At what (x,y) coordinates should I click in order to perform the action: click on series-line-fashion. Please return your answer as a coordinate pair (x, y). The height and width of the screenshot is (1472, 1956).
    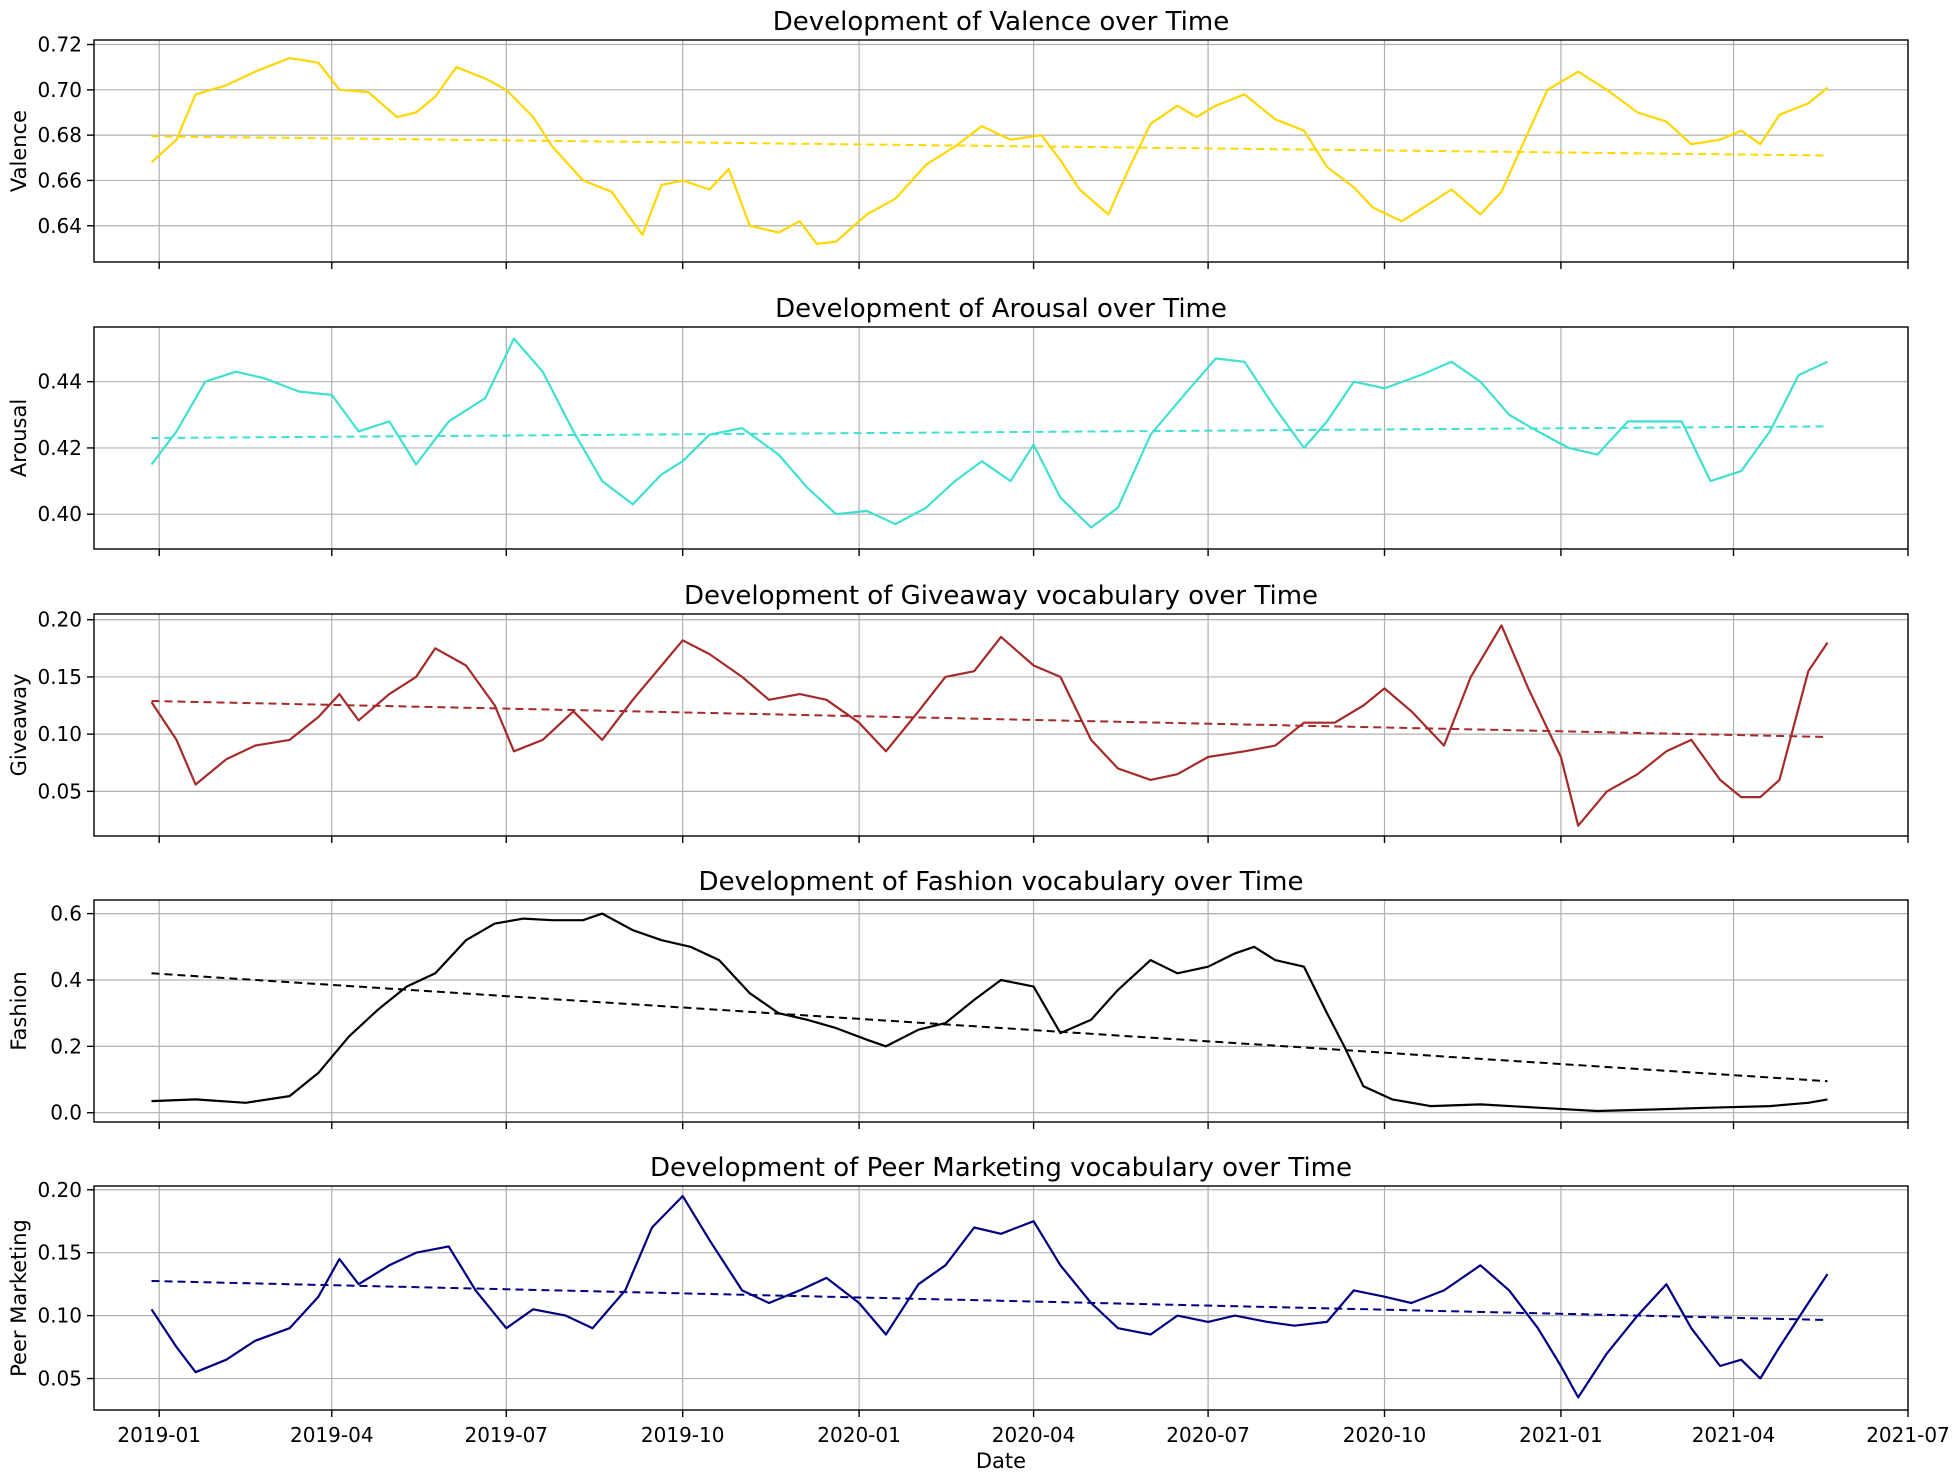
    Looking at the image, I should click on (989, 1012).